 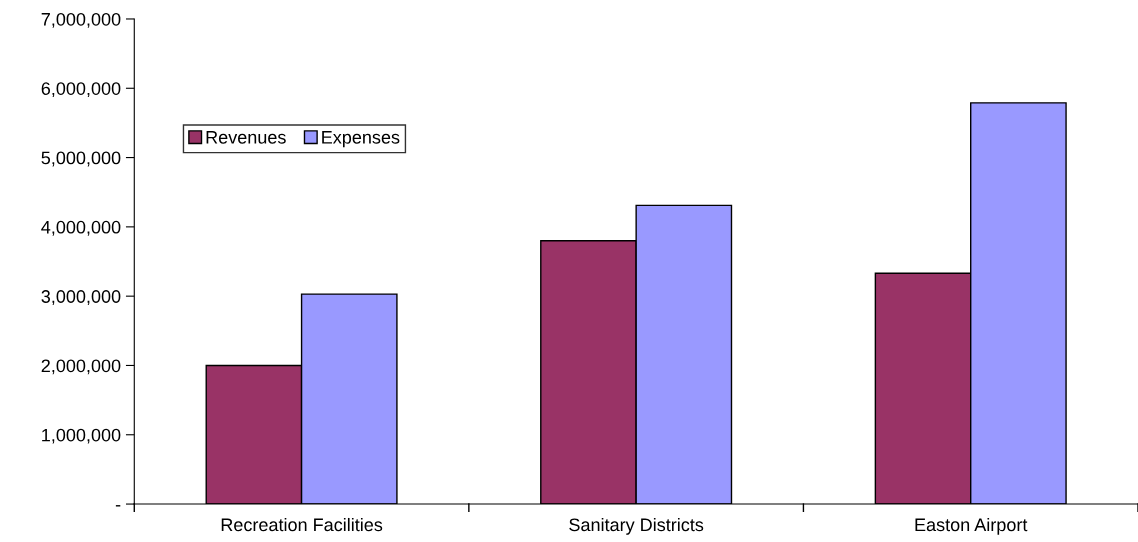 What do you see at coordinates (118, 506) in the screenshot?
I see `y-tick-label: -` at bounding box center [118, 506].